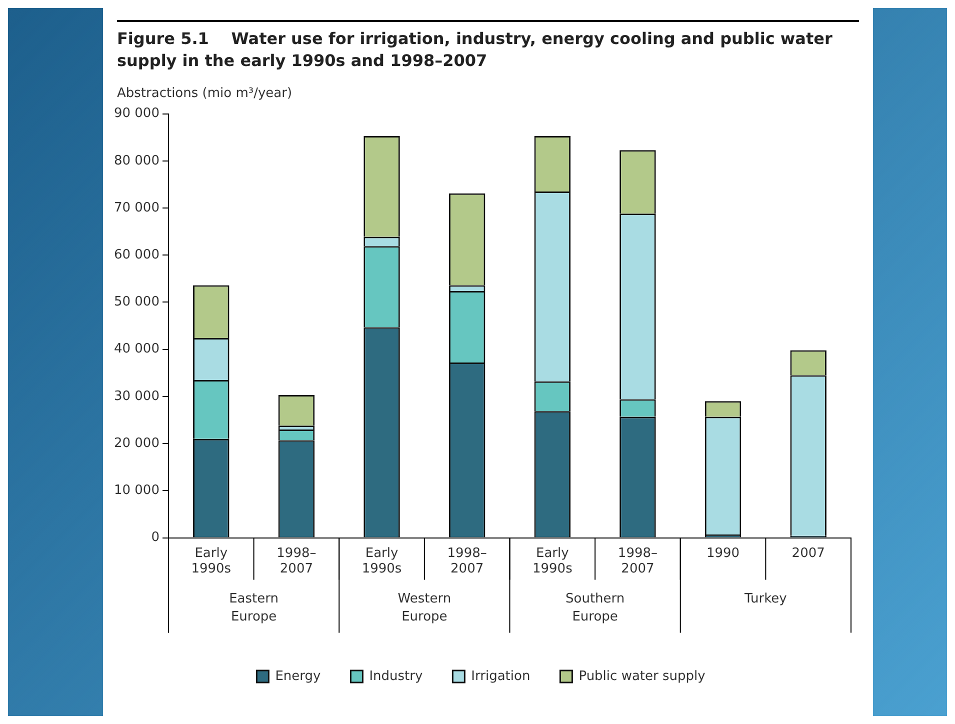 The width and height of the screenshot is (955, 724). What do you see at coordinates (137, 302) in the screenshot?
I see `y-tick-label: 50 000` at bounding box center [137, 302].